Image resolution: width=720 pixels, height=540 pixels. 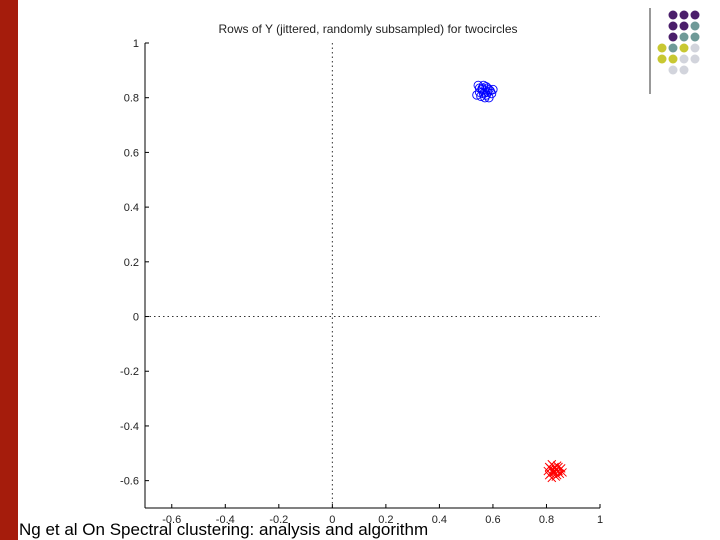 I want to click on x-tick-label: 0.8, so click(x=546, y=520).